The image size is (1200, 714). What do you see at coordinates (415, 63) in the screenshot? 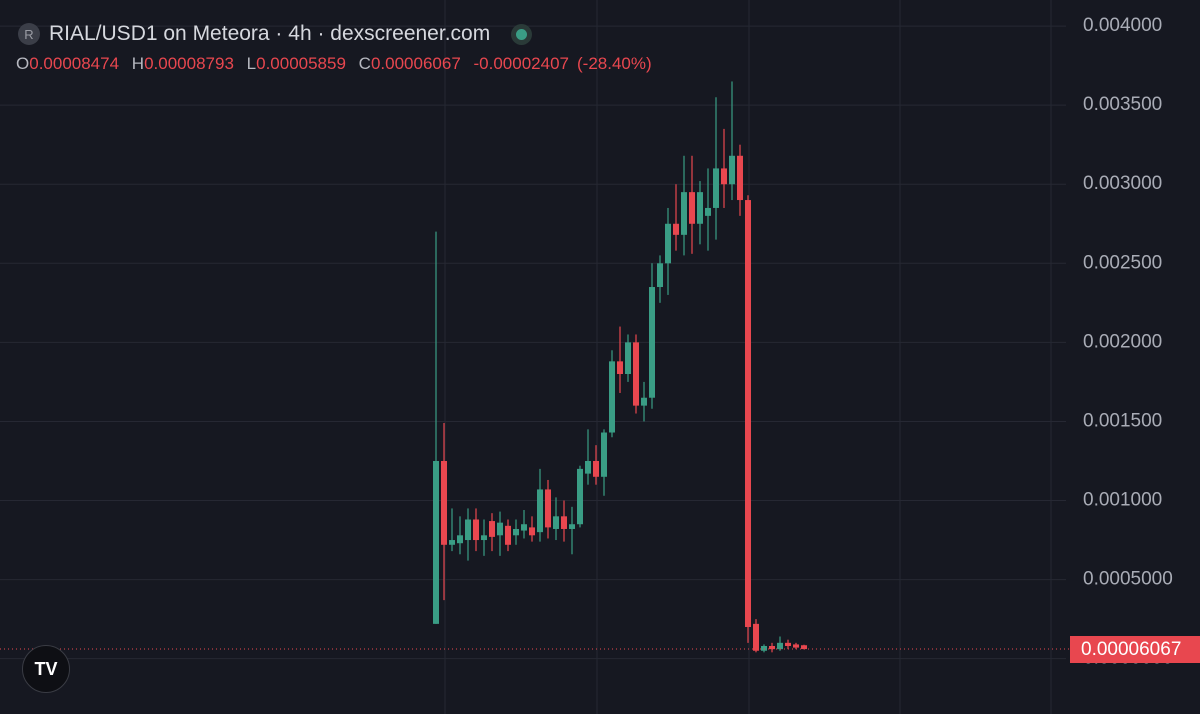
I see `ohlc-value: 0.00006067` at bounding box center [415, 63].